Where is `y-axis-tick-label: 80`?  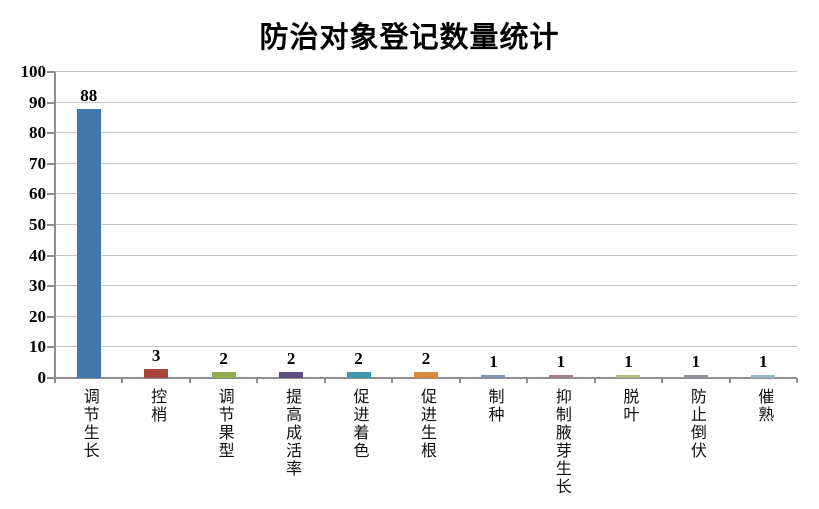 y-axis-tick-label: 80 is located at coordinates (37, 133).